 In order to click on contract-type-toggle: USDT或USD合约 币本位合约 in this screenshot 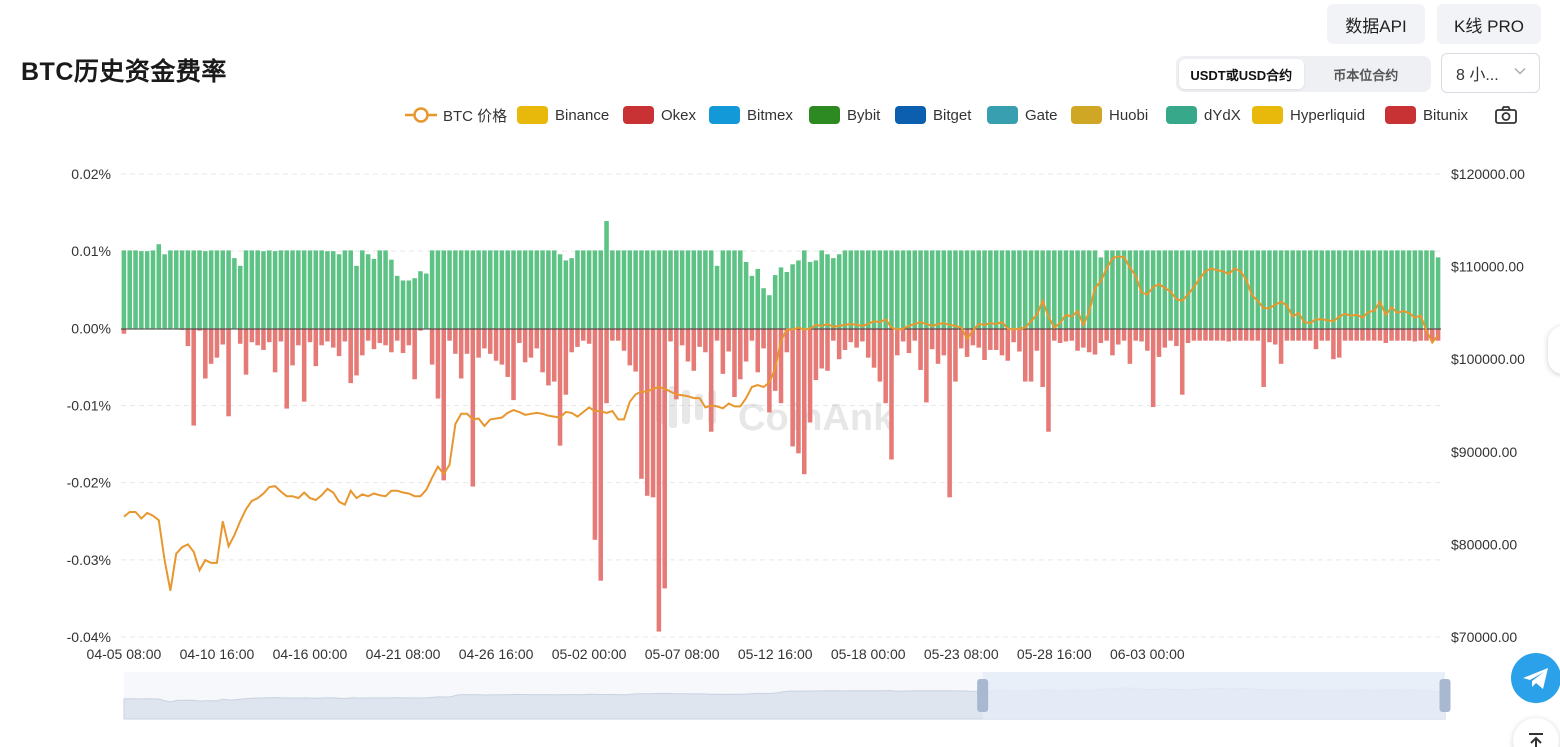, I will do `click(1303, 74)`.